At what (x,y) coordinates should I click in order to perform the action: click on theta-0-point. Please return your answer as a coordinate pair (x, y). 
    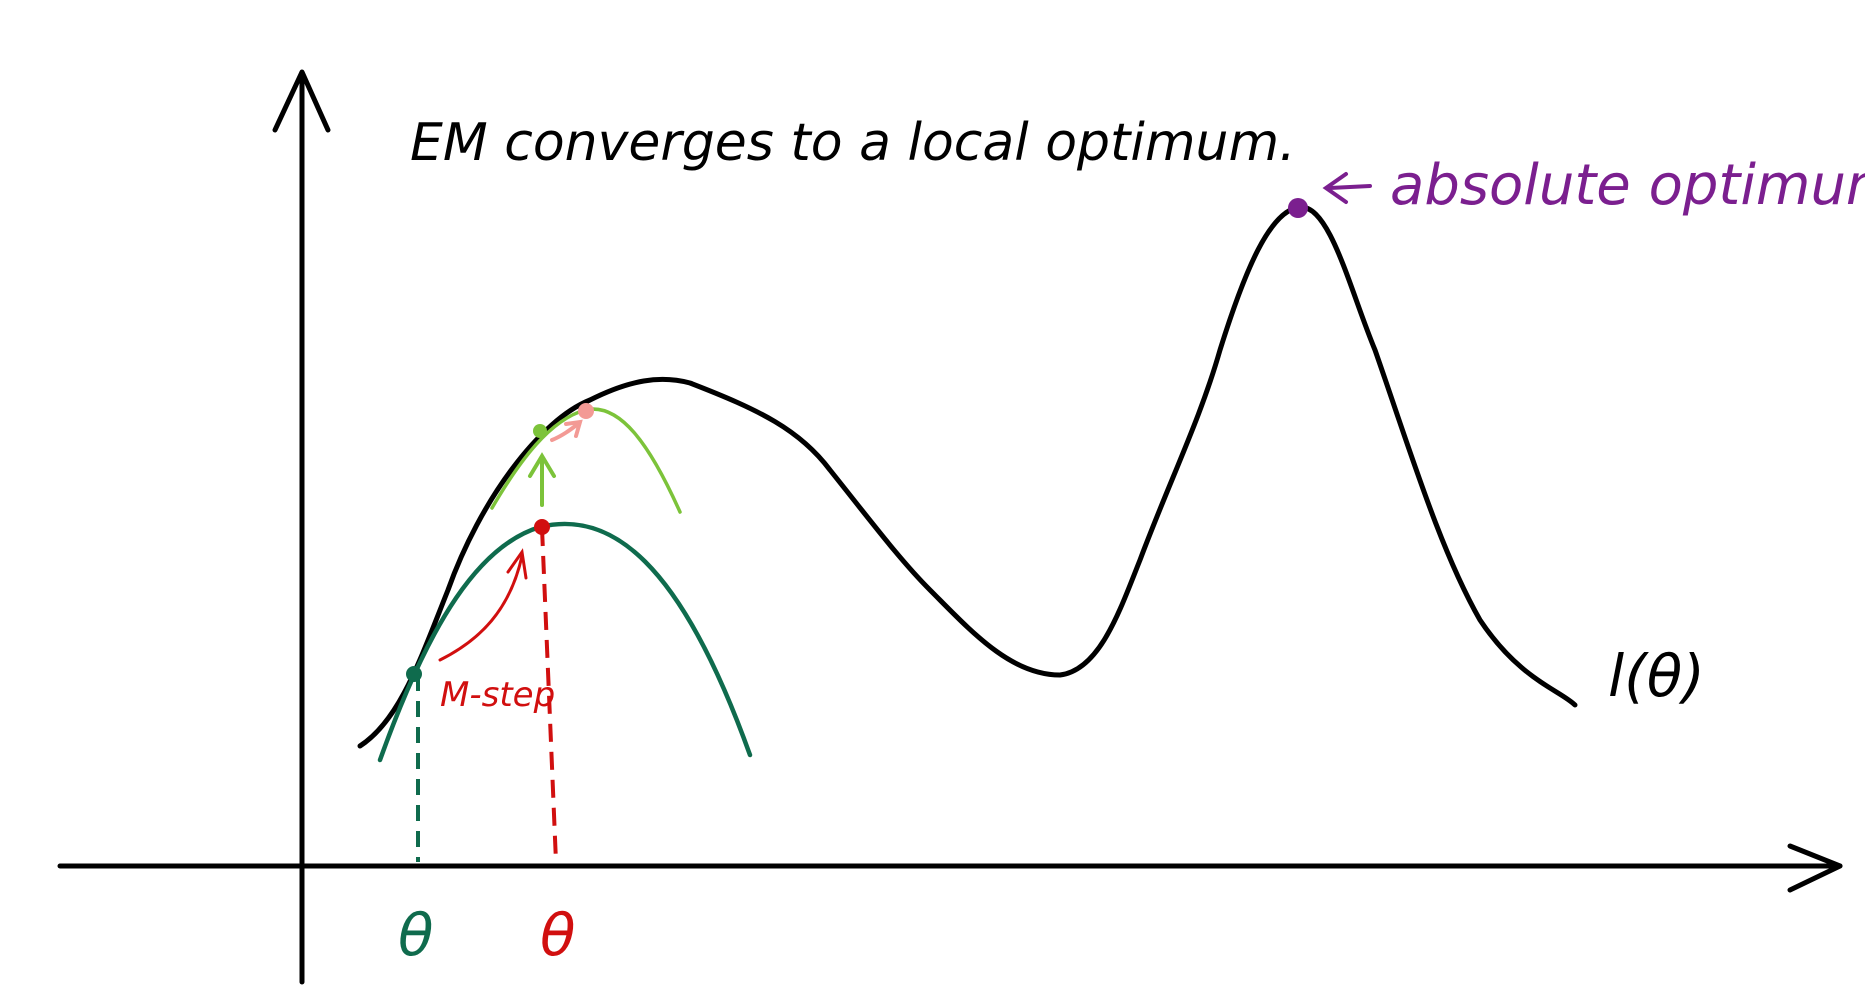
    Looking at the image, I should click on (414, 674).